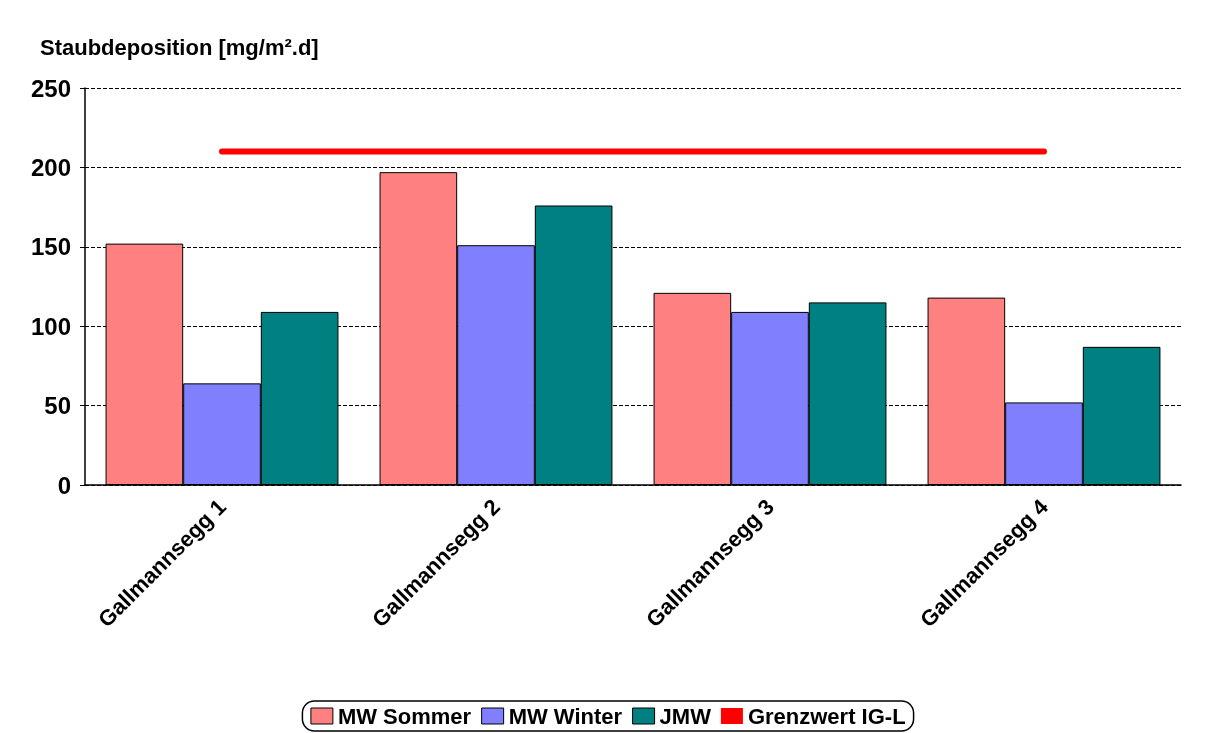 This screenshot has width=1216, height=733. I want to click on y-tick-label: 200, so click(50, 167).